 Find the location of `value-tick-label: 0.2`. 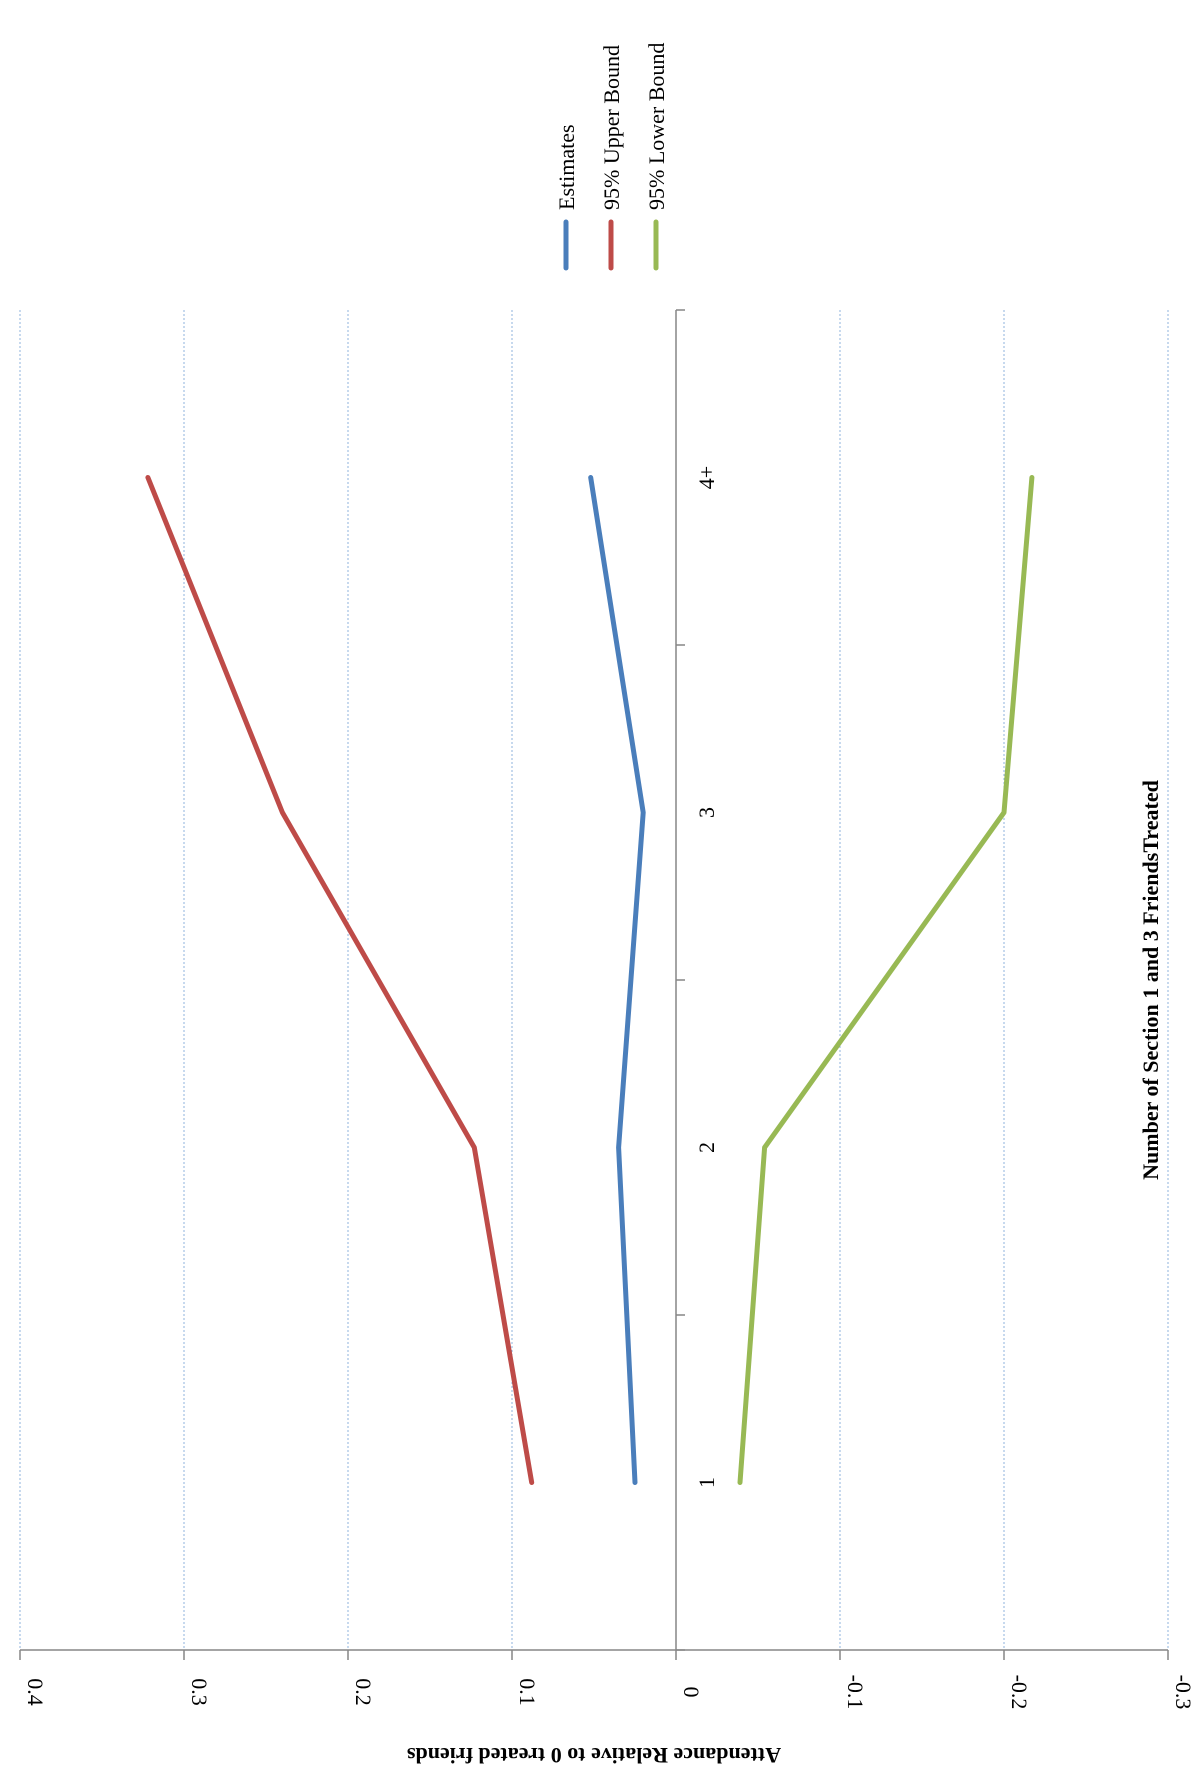

value-tick-label: 0.2 is located at coordinates (363, 1692).